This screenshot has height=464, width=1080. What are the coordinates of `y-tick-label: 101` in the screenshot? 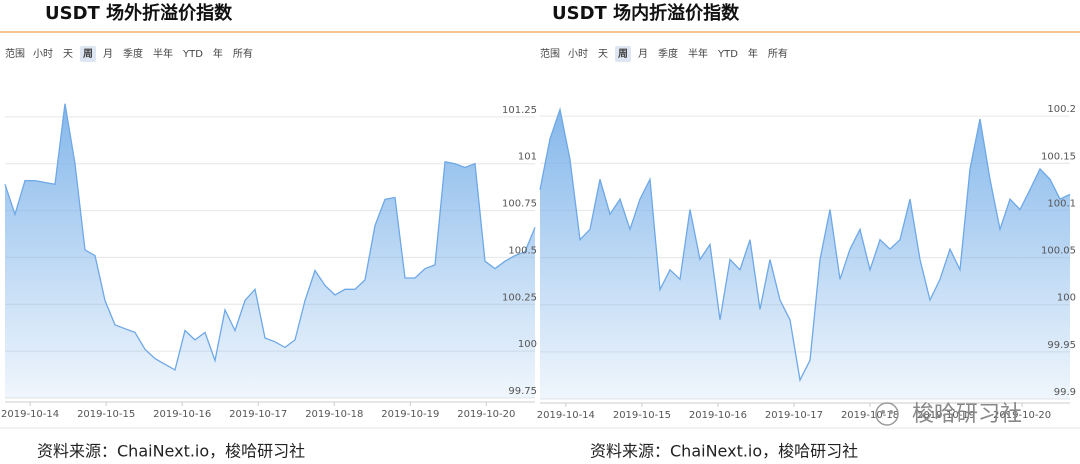 It's located at (527, 157).